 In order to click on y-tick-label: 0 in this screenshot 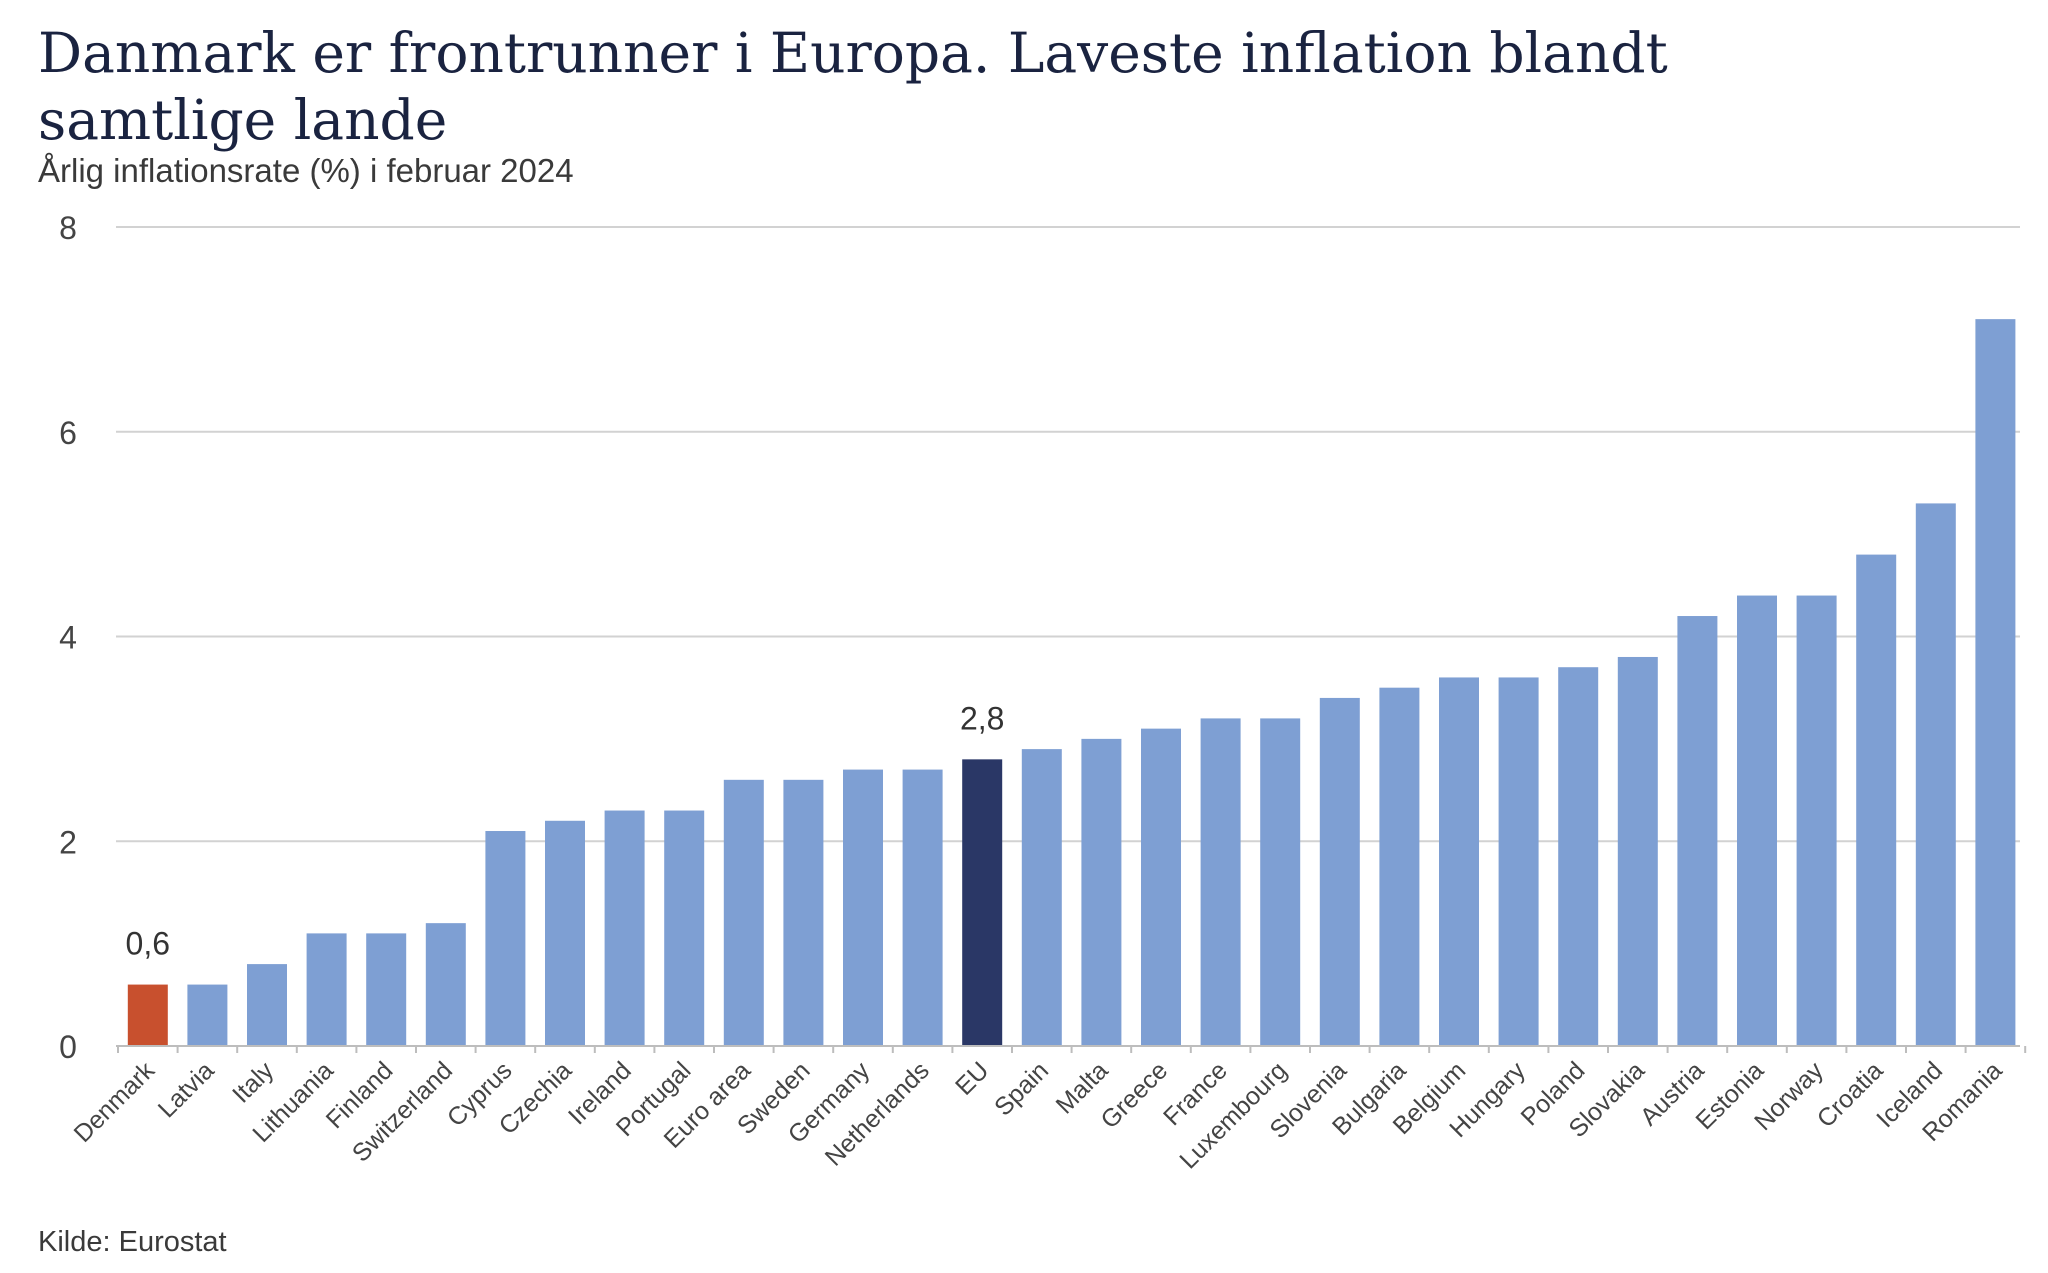, I will do `click(68, 1047)`.